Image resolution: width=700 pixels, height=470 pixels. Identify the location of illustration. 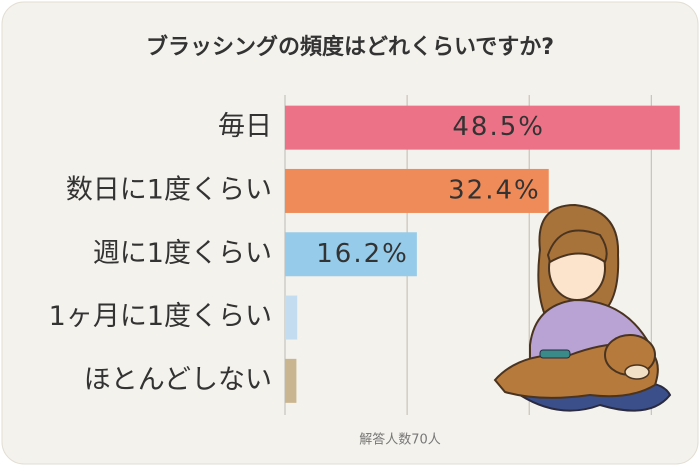
(582, 307).